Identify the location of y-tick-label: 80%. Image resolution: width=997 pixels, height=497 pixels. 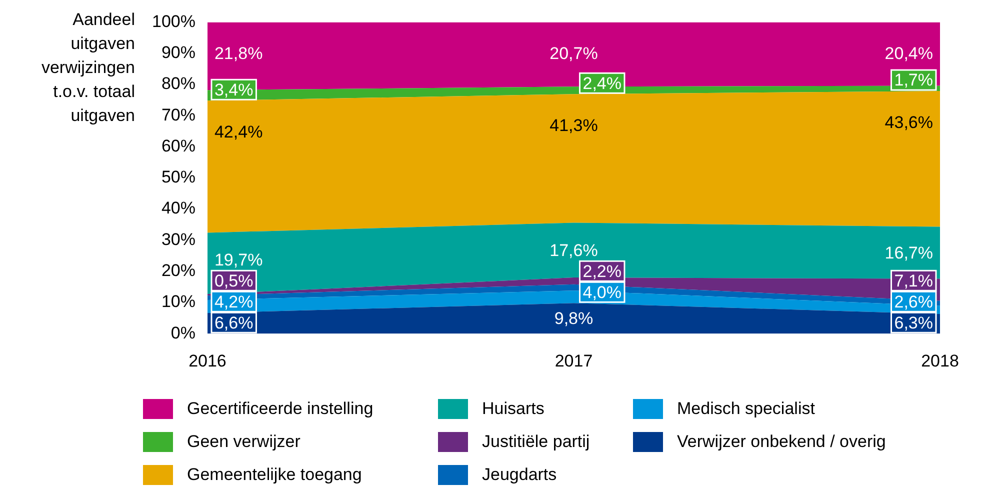
(178, 84).